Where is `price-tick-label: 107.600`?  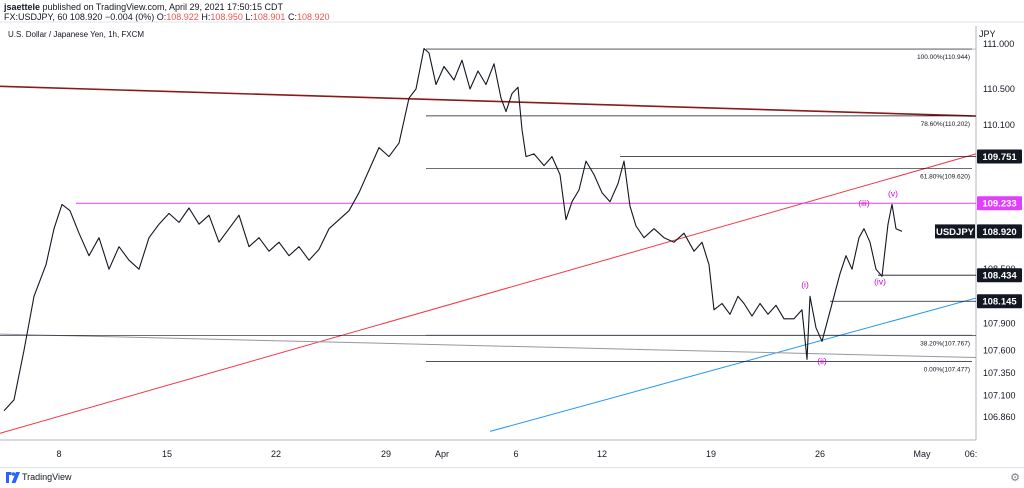
price-tick-label: 107.600 is located at coordinates (999, 350).